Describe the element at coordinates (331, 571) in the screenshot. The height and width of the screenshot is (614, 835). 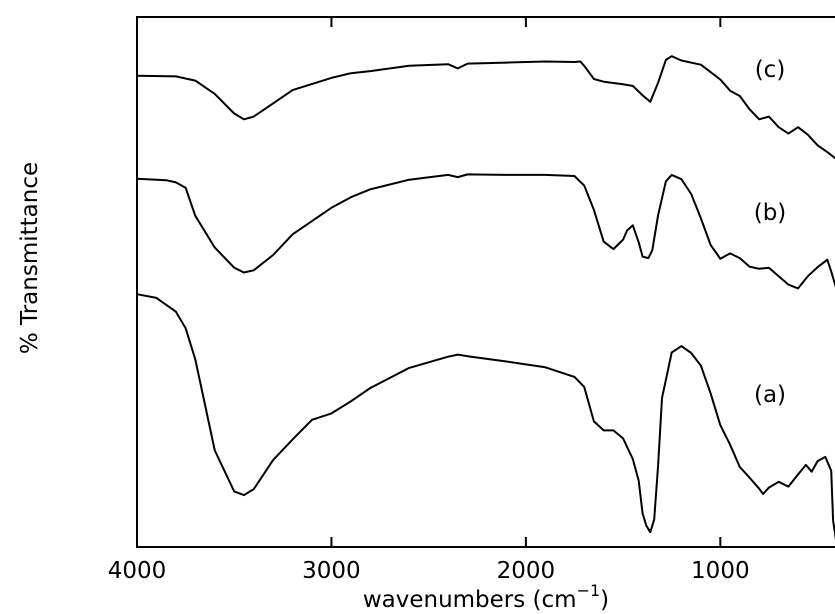
I see `x-tick-label-3000: 3000` at that location.